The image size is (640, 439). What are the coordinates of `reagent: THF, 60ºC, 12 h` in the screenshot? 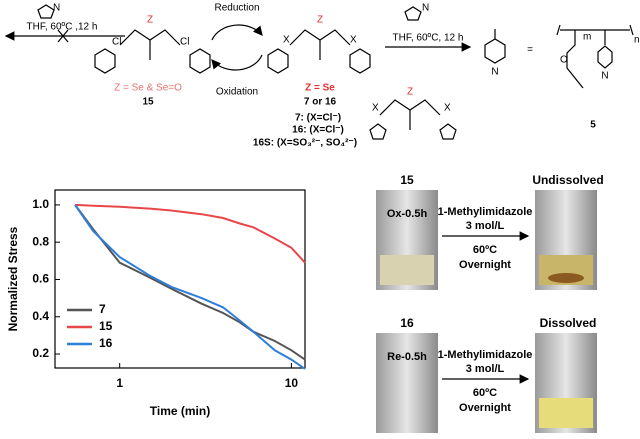 It's located at (428, 38).